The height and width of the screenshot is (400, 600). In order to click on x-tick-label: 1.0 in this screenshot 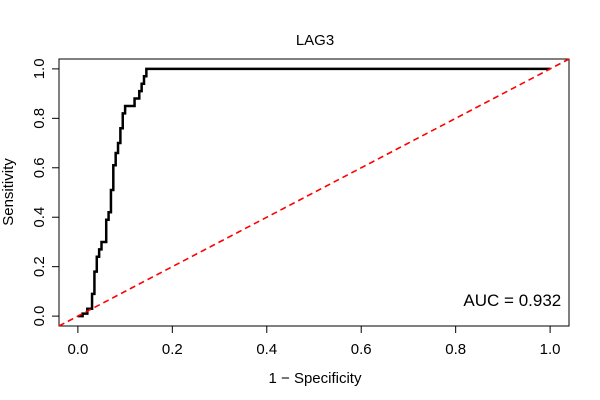, I will do `click(550, 349)`.